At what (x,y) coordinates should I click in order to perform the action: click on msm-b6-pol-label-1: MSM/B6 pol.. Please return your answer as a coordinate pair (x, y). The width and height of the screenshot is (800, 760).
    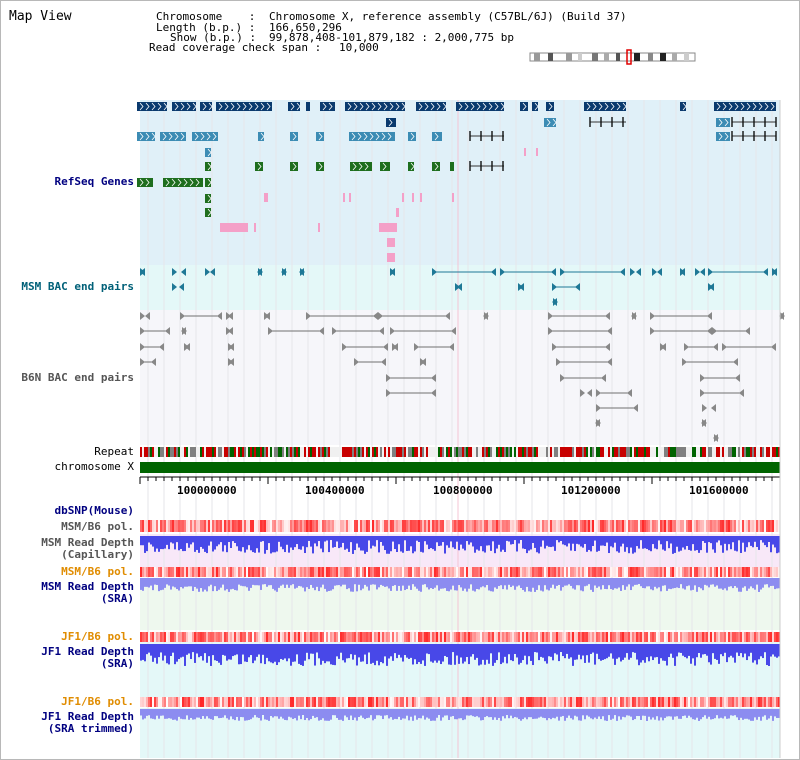
    Looking at the image, I should click on (97, 526).